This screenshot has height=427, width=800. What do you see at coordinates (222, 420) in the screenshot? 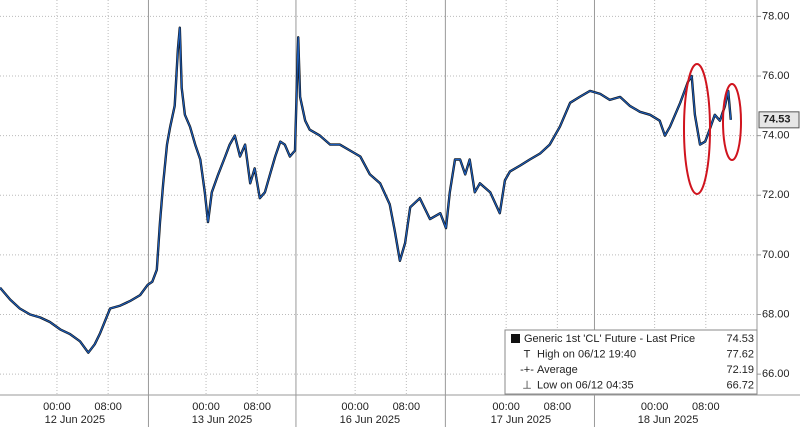
I see `day-label: 13 Jun 2025` at bounding box center [222, 420].